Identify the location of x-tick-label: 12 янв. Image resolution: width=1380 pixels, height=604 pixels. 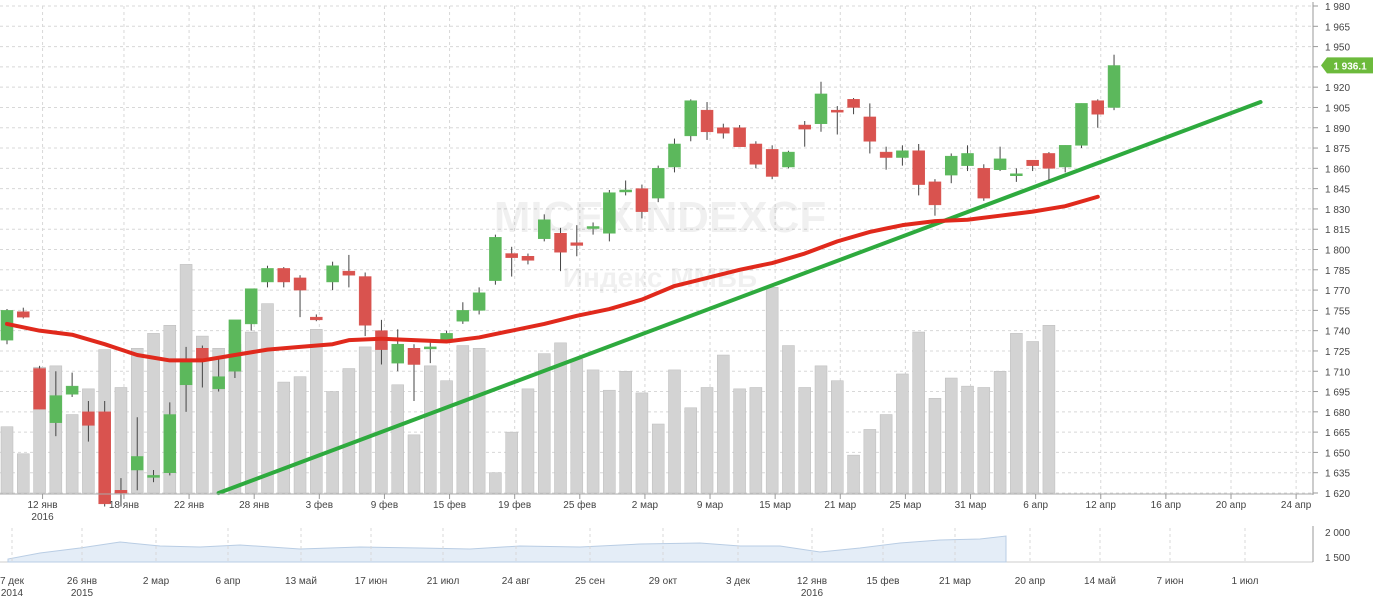
(42, 505).